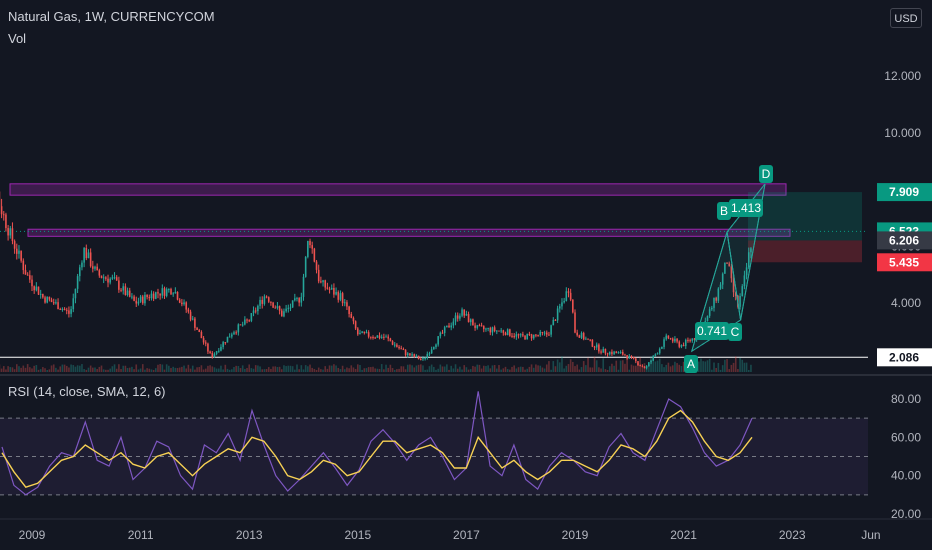 This screenshot has width=932, height=550. What do you see at coordinates (904, 192) in the screenshot?
I see `price-marker-bg` at bounding box center [904, 192].